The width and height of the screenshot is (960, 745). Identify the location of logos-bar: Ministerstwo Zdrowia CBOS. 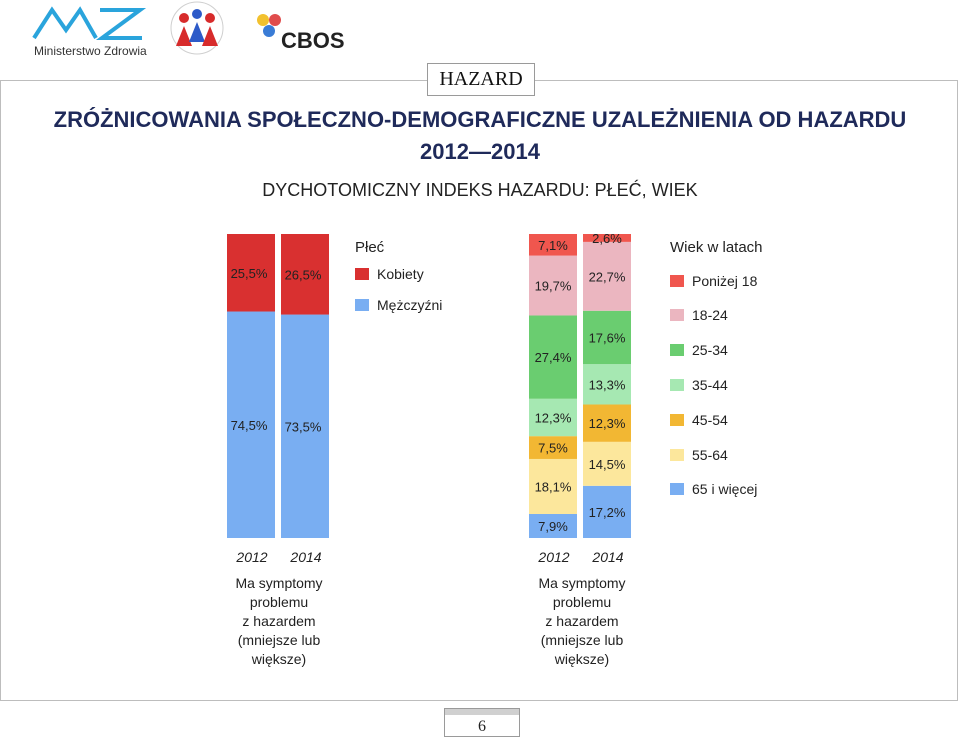
(200, 31).